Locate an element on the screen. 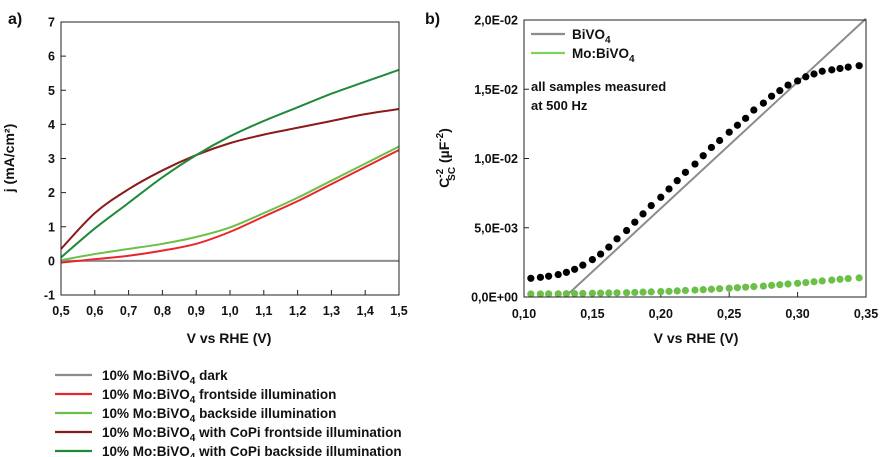 The image size is (885, 457). y-tick-label: 4 is located at coordinates (51, 125).